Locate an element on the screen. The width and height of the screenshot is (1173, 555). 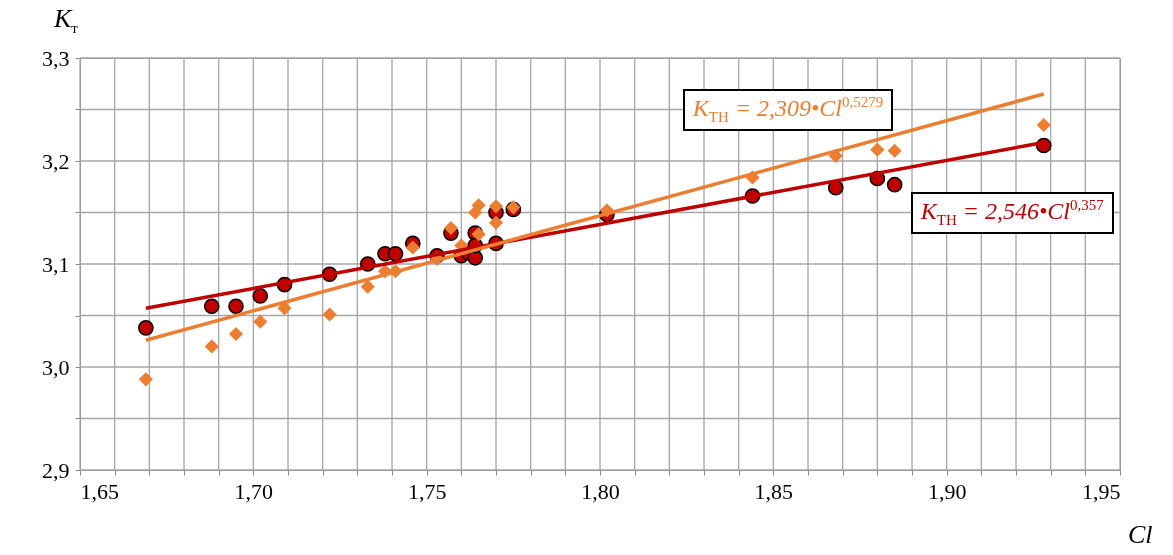
y-tick-label: 3,0 is located at coordinates (56, 367).